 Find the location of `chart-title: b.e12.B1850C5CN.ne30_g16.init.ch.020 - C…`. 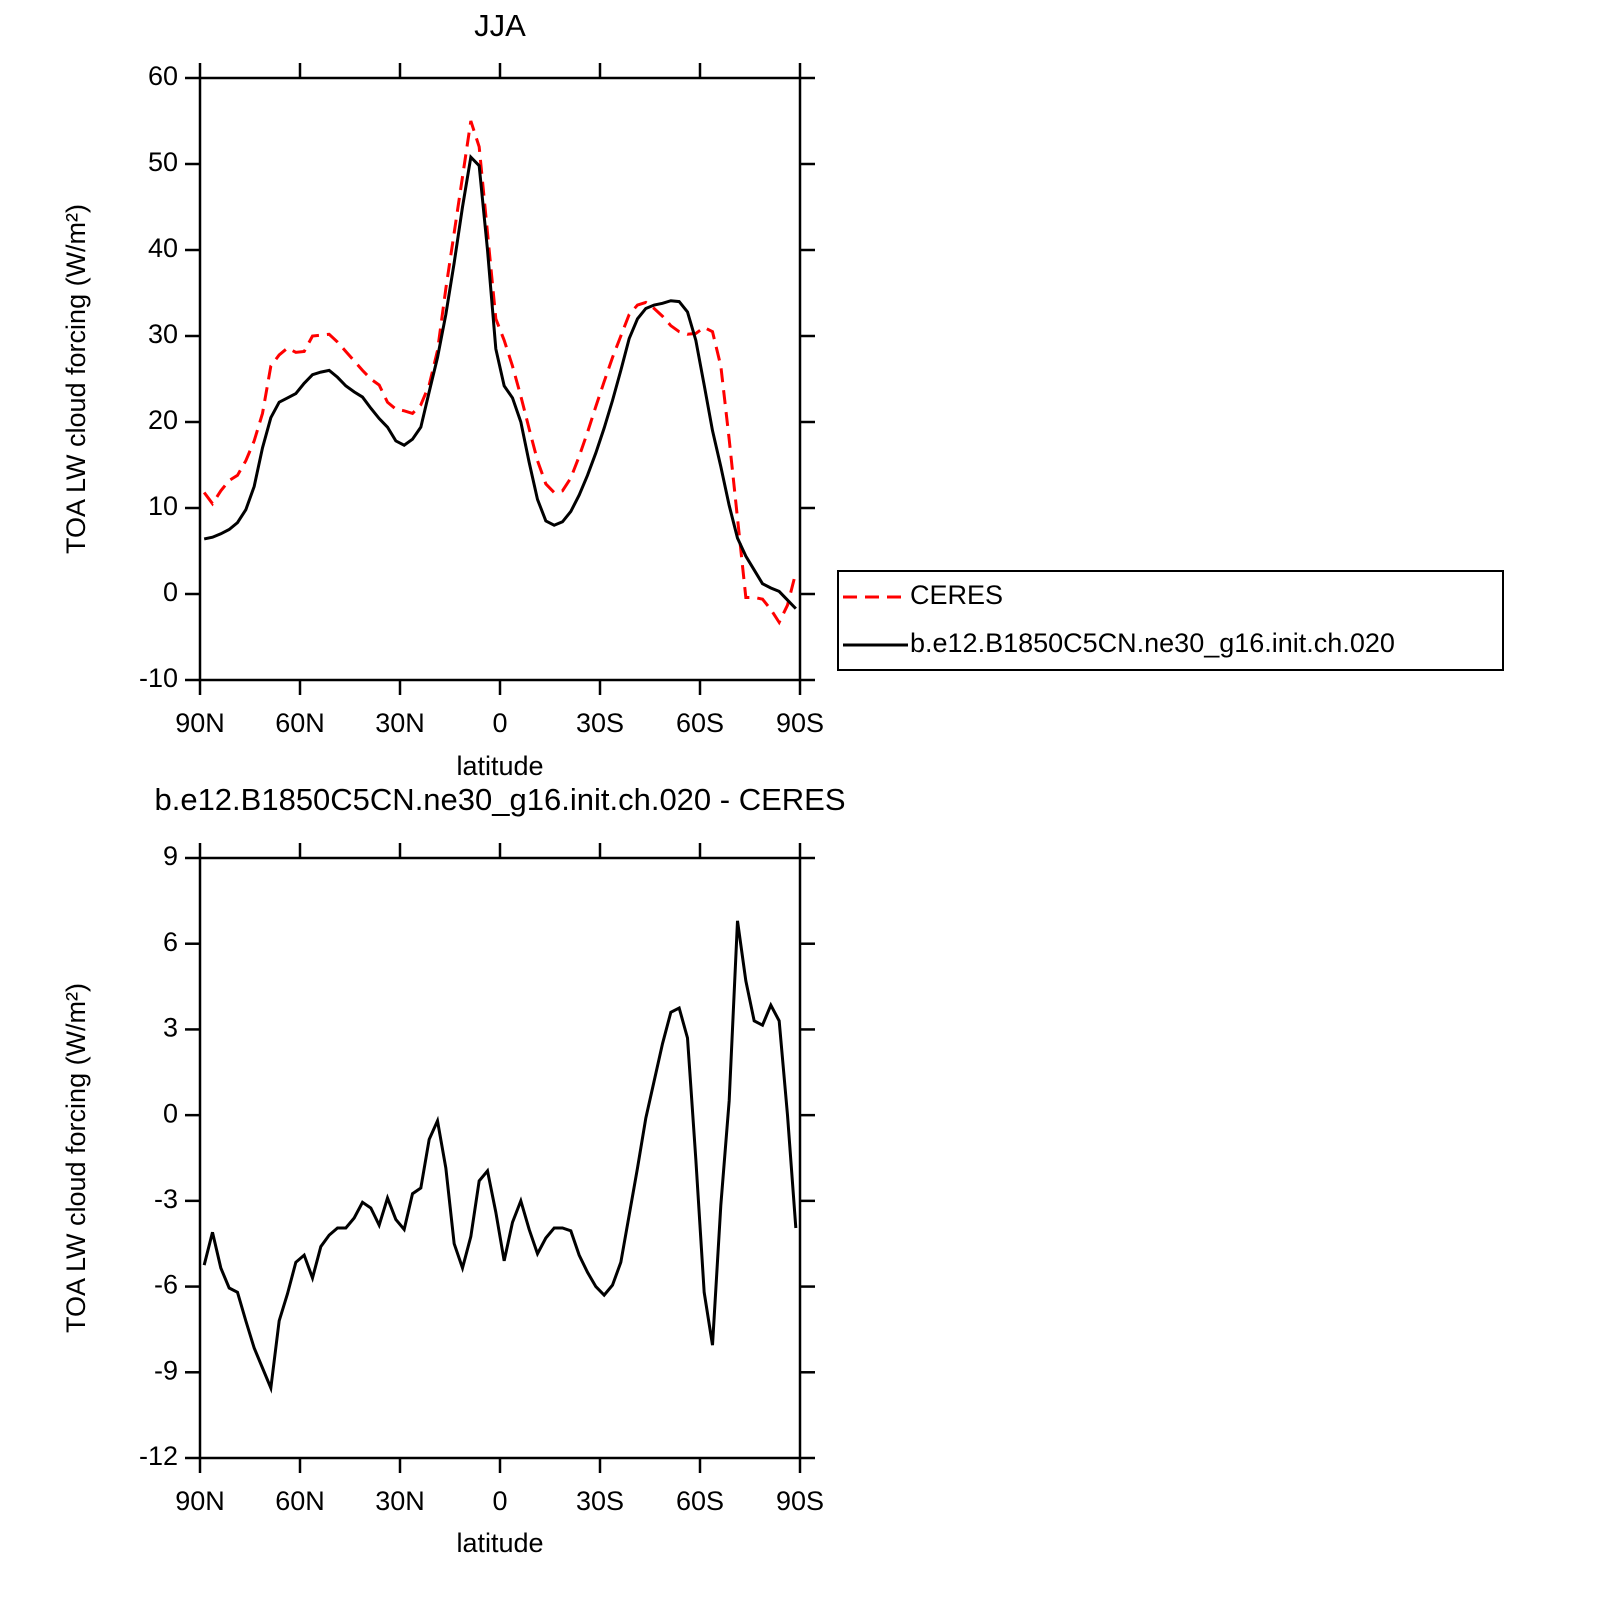

chart-title: b.e12.B1850C5CN.ne30_g16.init.ch.020 - C… is located at coordinates (499, 799).